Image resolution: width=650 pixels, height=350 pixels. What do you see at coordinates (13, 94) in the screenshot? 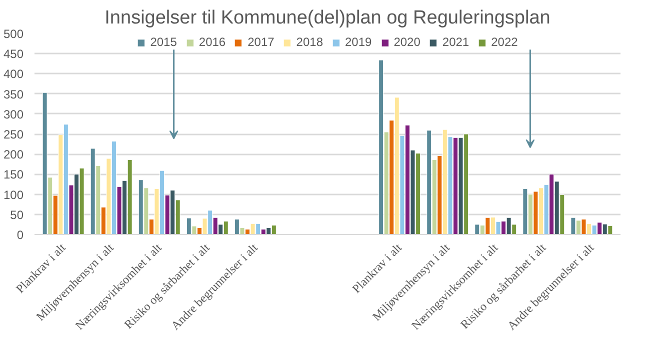
I see `y-tick-label: 350` at bounding box center [13, 94].